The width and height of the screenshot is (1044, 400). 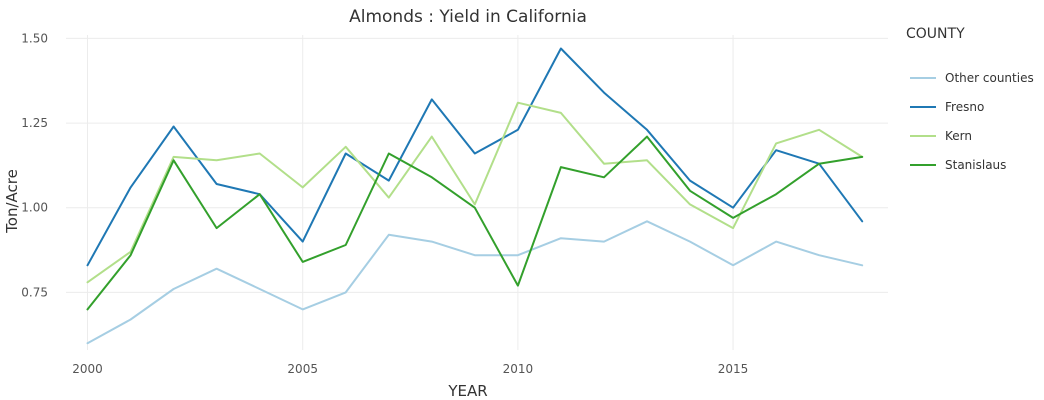 I want to click on legend-title: COUNTY, so click(x=935, y=34).